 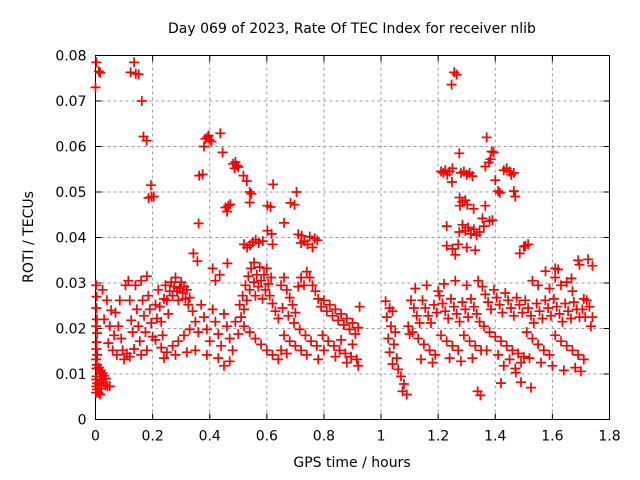 I want to click on x-tick-label: 0.6, so click(x=267, y=437).